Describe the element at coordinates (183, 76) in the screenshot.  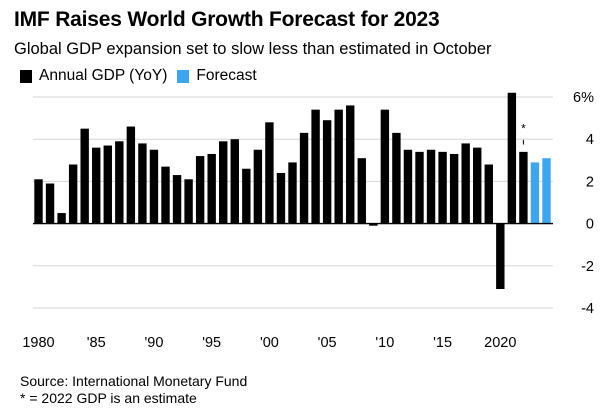
I see `legend-swatch-forecast` at that location.